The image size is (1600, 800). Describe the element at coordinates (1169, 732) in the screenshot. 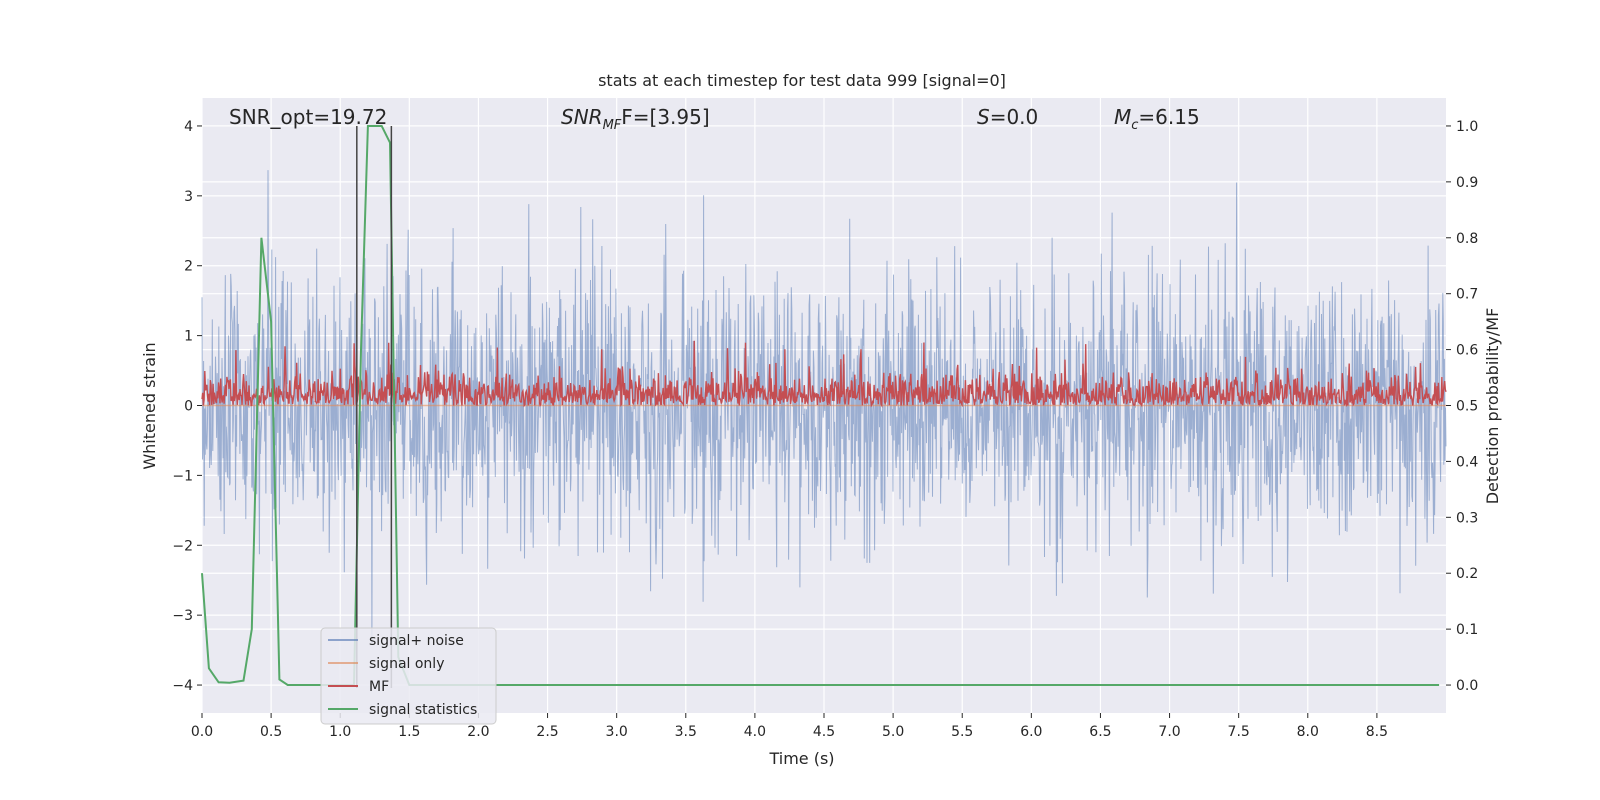

I see `x-tick-label: 7.0` at that location.